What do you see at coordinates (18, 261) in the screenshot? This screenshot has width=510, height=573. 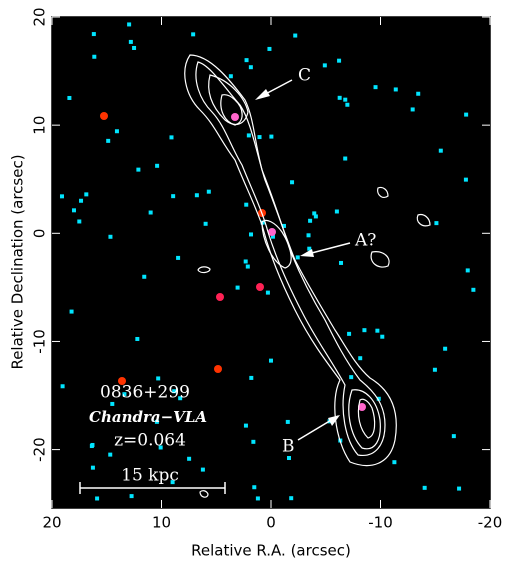 I see `y-axis-label: Relative Declination (arcsec)` at bounding box center [18, 261].